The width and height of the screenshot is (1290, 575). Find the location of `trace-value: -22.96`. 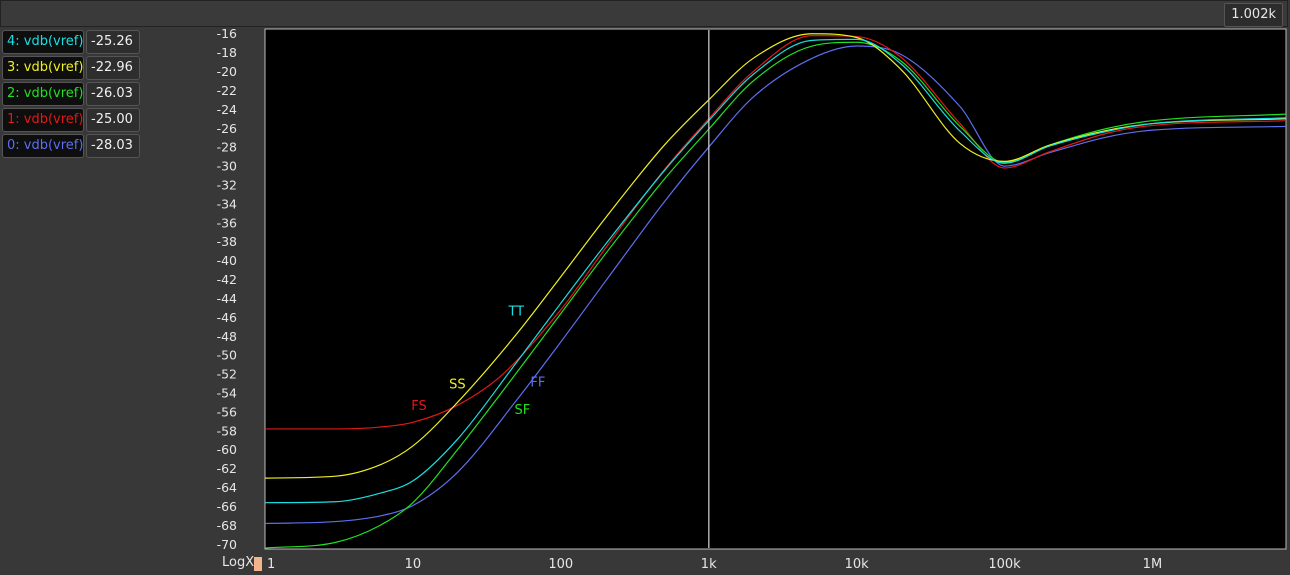

trace-value: -22.96 is located at coordinates (113, 68).